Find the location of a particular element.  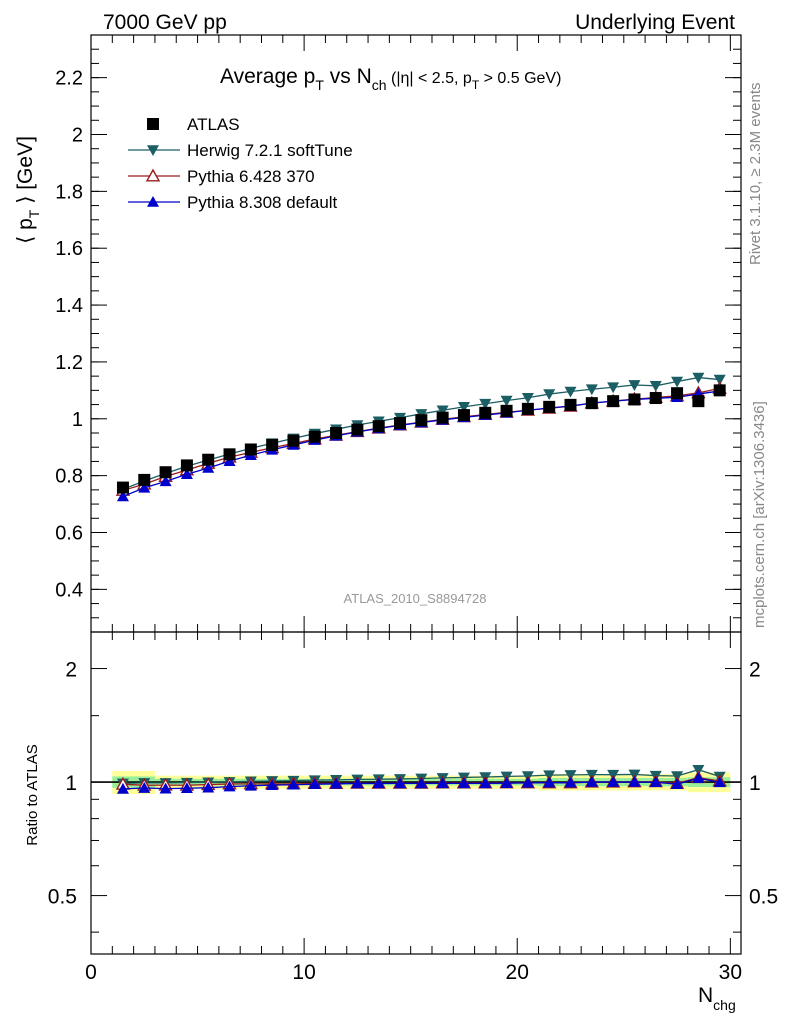

series-line-pythia8 is located at coordinates (421, 443).